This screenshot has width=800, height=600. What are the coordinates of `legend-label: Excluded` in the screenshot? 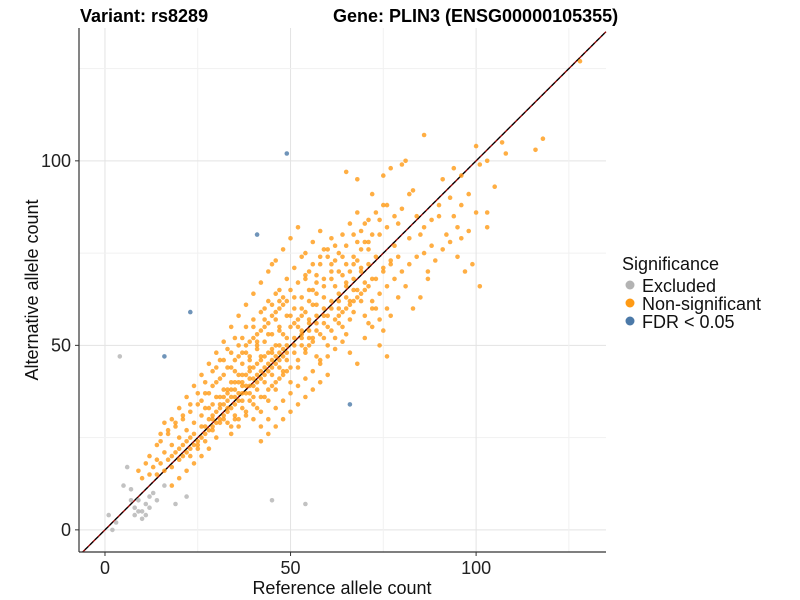 It's located at (679, 286).